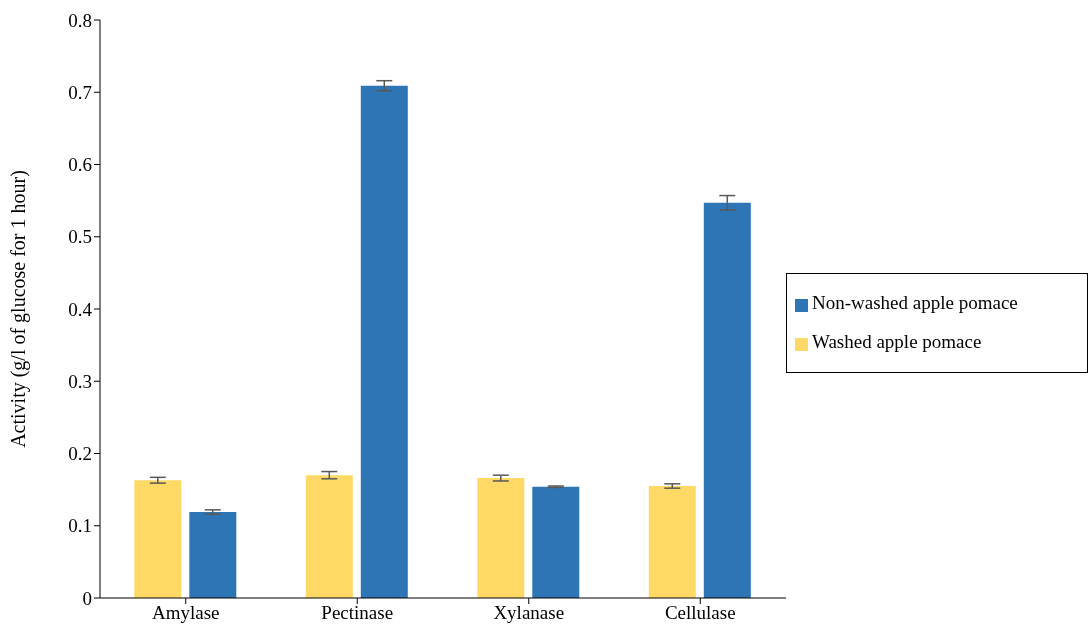 This screenshot has height=638, width=1092. I want to click on y-tick-label: 0.5, so click(80, 237).